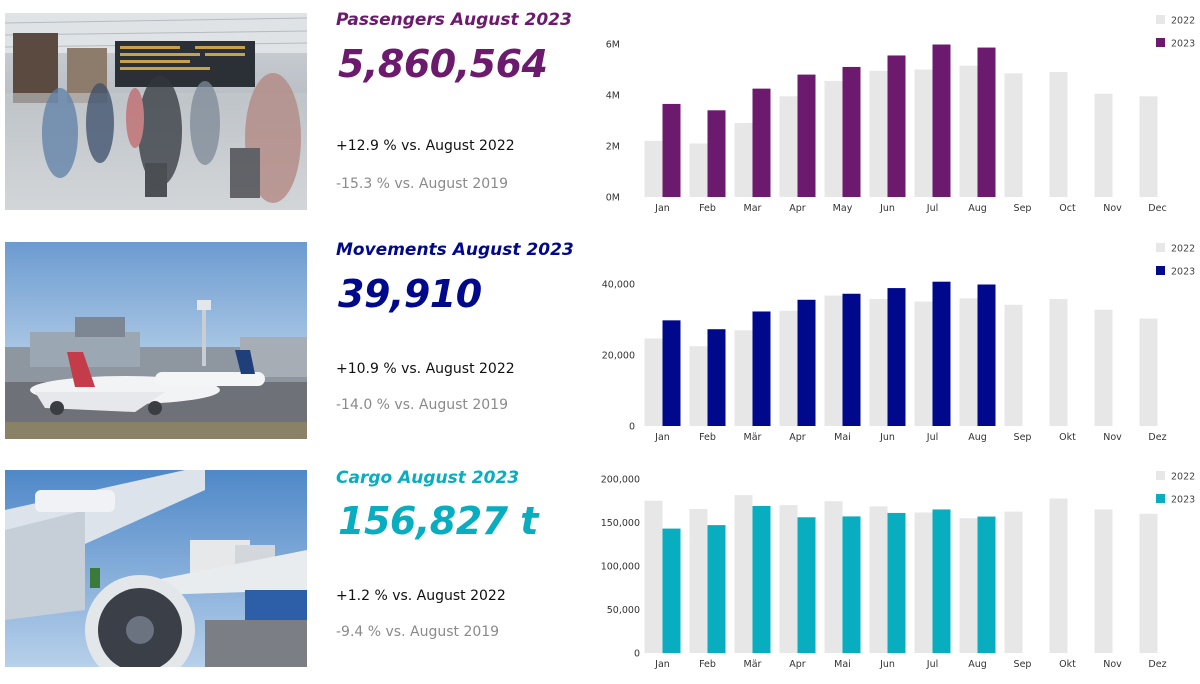 The image size is (1200, 684). Describe the element at coordinates (438, 521) in the screenshot. I see `cargo-kpi-value: 156,827 t` at that location.